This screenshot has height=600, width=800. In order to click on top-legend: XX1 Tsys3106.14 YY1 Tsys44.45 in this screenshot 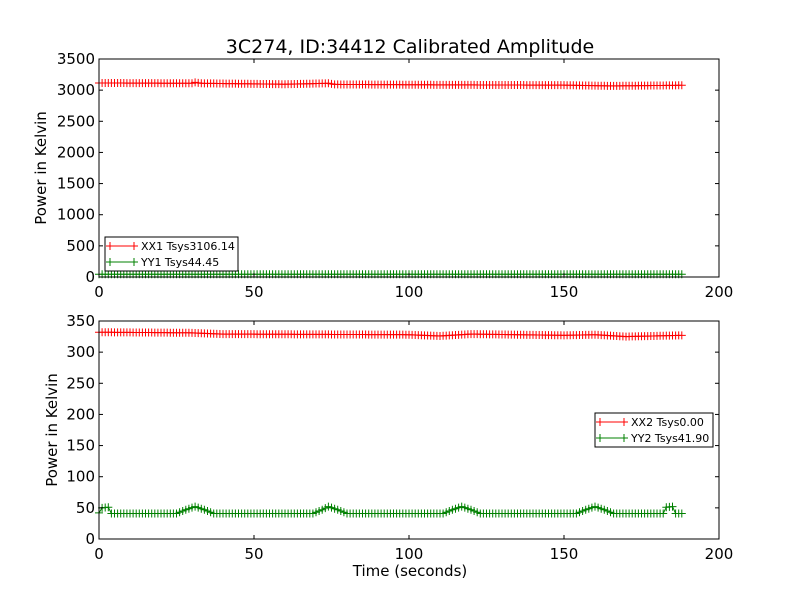, I will do `click(171, 254)`.